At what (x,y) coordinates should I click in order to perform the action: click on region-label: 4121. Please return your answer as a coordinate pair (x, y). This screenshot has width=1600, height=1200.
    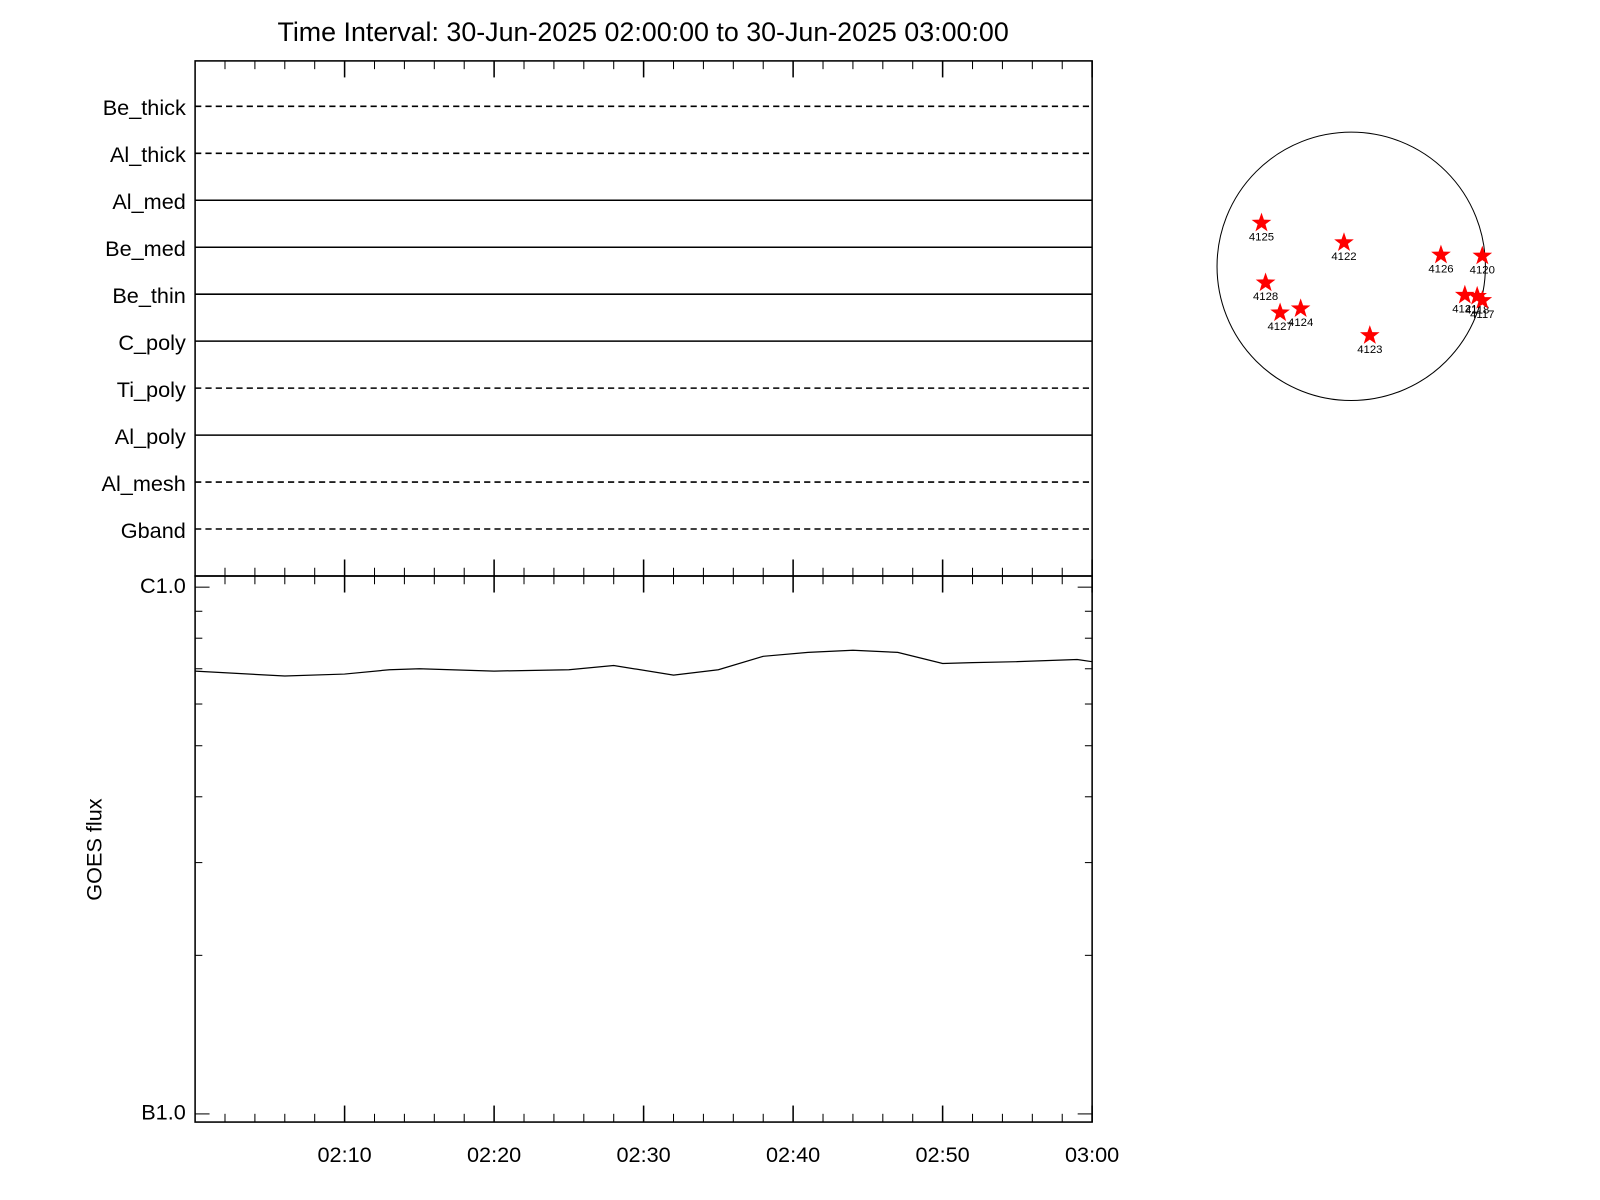
    Looking at the image, I should click on (1464, 310).